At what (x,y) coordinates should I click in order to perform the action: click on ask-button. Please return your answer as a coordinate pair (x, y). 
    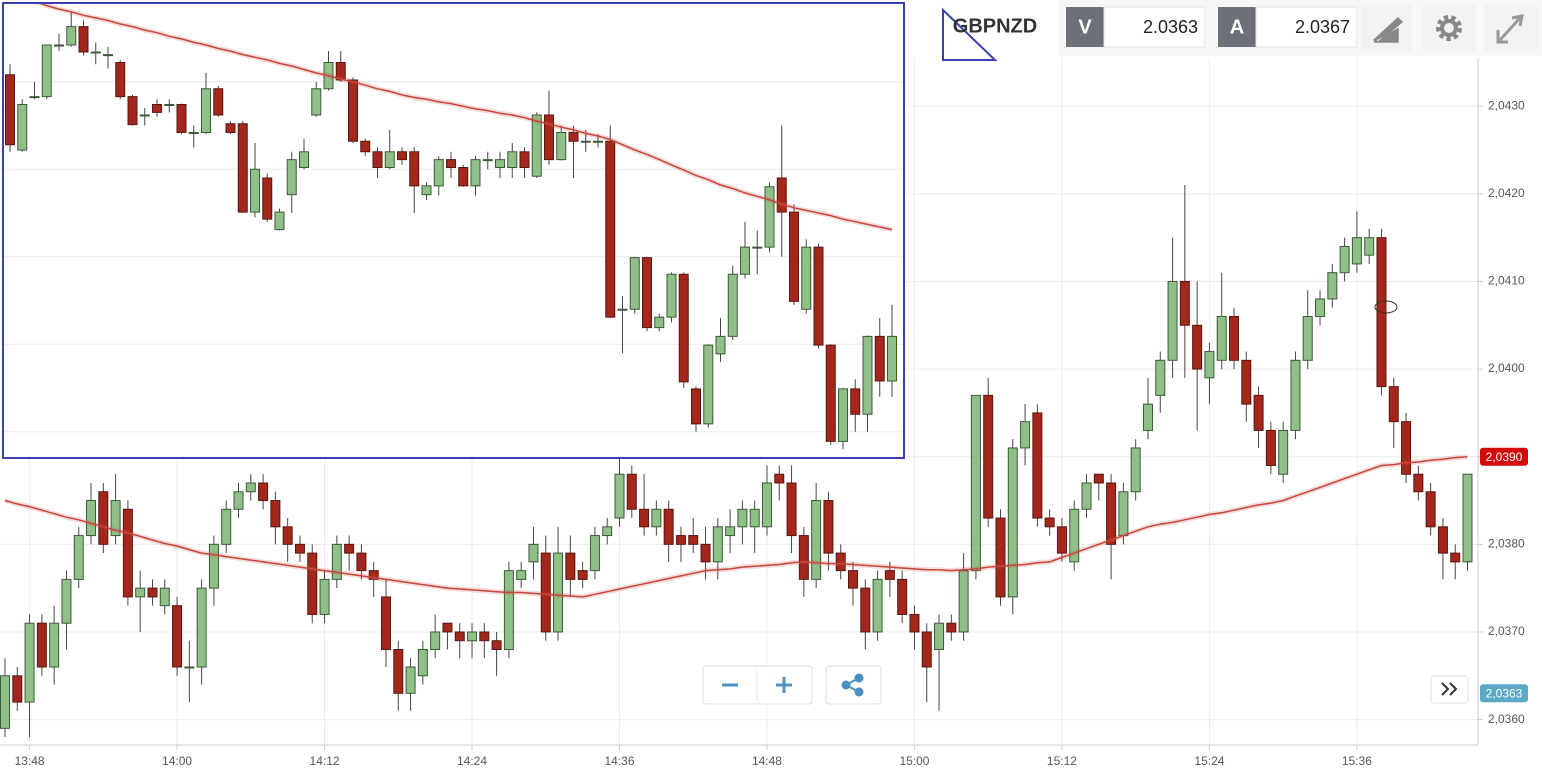
    Looking at the image, I should click on (1237, 27).